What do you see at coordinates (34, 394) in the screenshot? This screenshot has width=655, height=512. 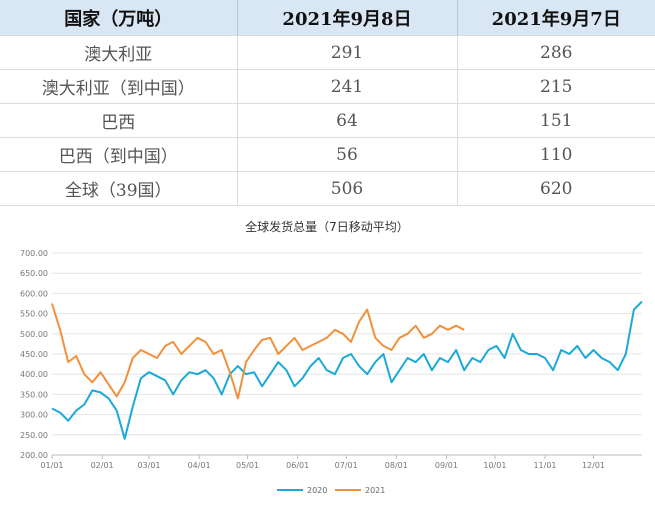 I see `y-tick-label: 350.00` at bounding box center [34, 394].